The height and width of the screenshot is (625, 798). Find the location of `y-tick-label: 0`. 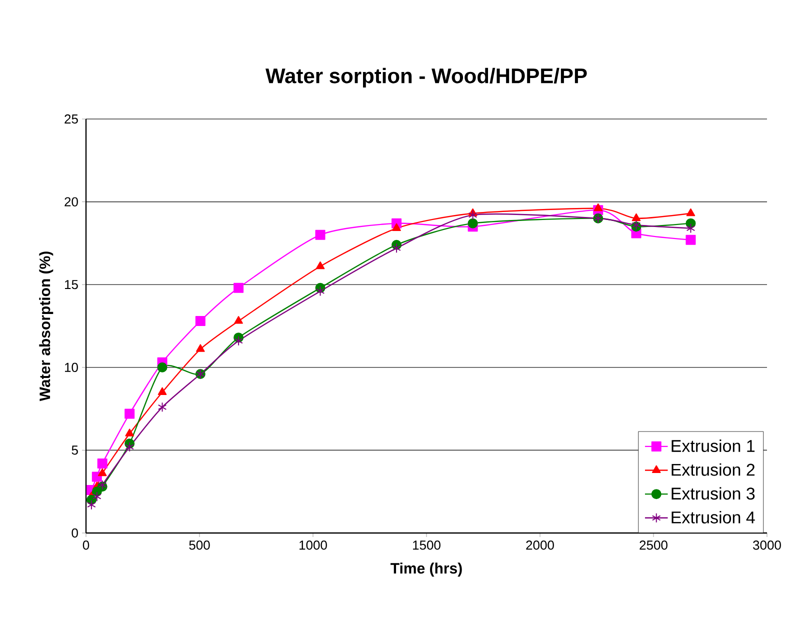

y-tick-label: 0 is located at coordinates (75, 533).